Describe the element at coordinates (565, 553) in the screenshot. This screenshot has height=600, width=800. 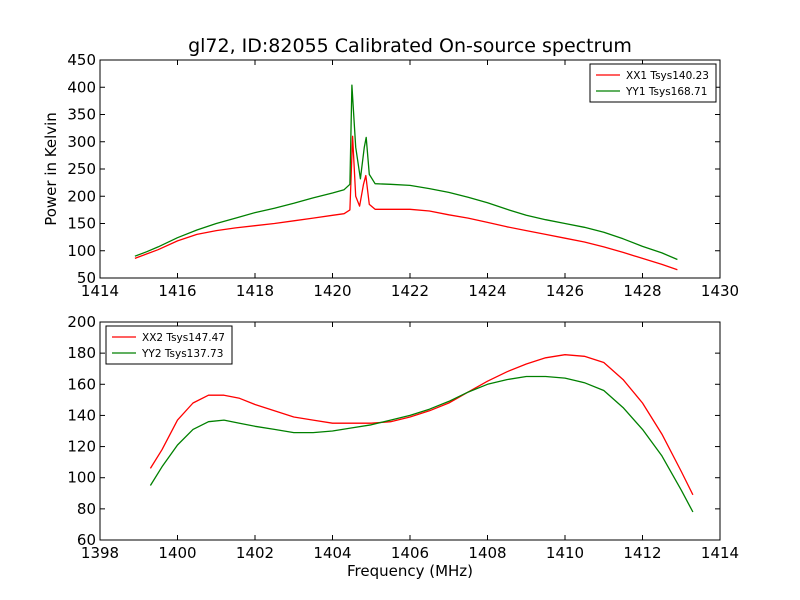
I see `x-tick-label: 1410` at that location.